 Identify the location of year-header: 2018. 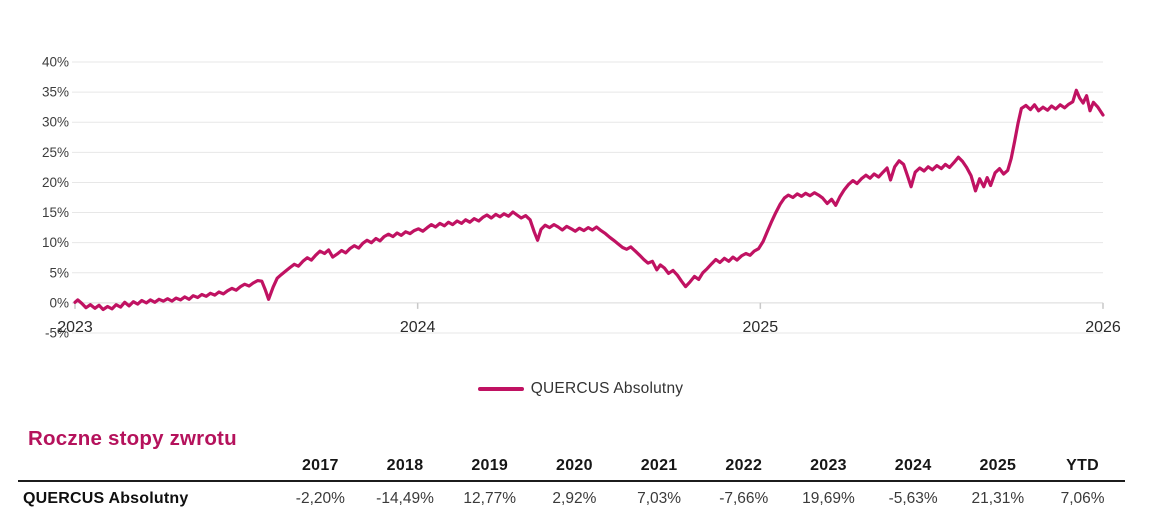
(405, 469).